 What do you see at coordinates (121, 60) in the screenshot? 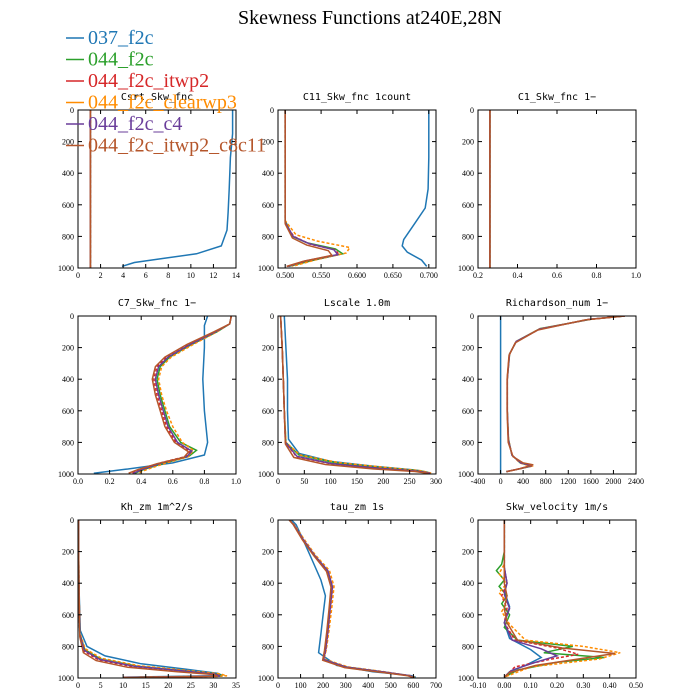
I see `legend-label: 044_f2c` at bounding box center [121, 60].